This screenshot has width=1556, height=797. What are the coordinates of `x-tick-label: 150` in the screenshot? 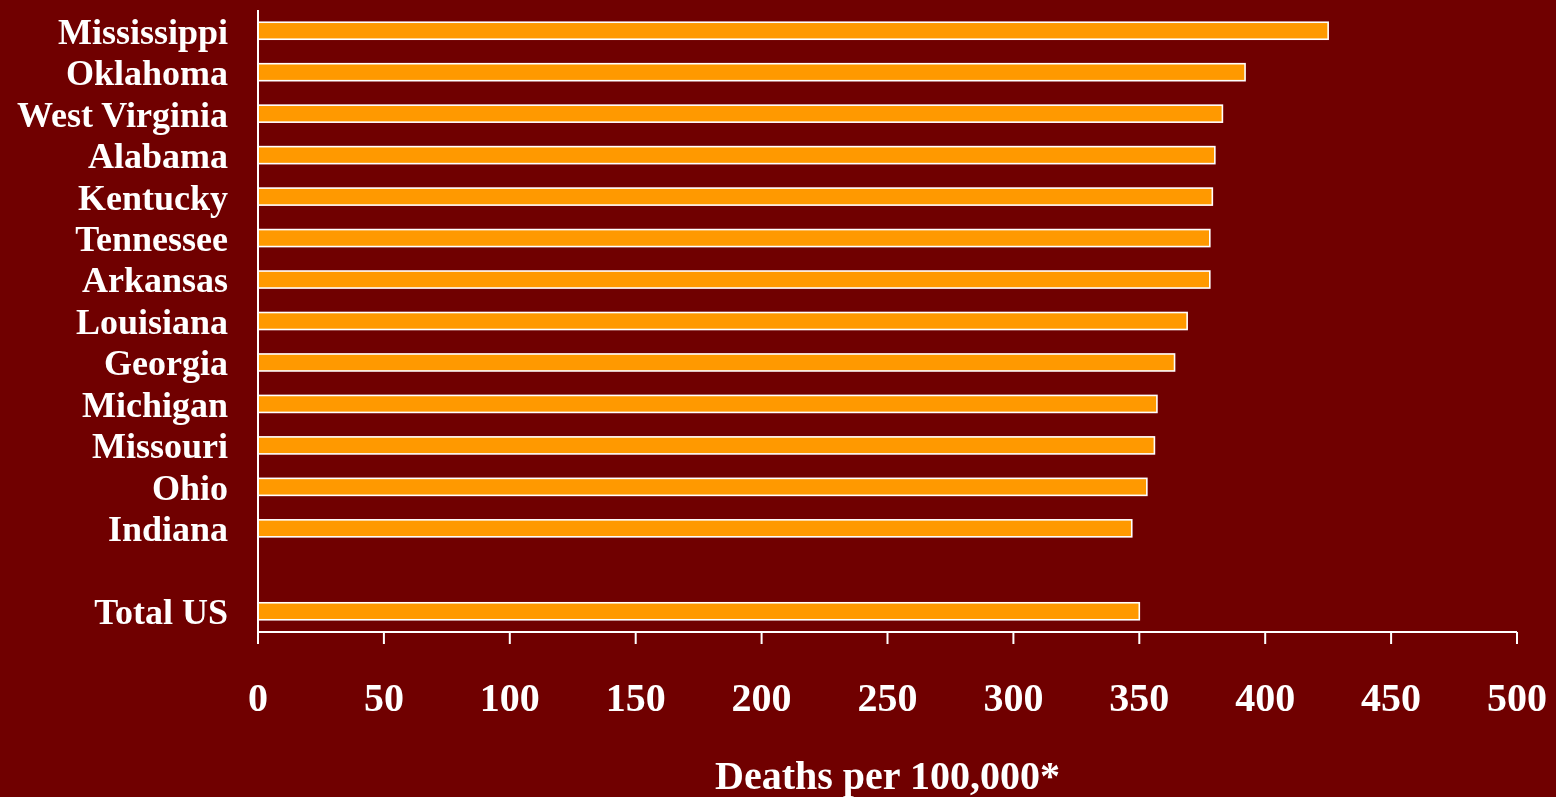 It's located at (635, 697).